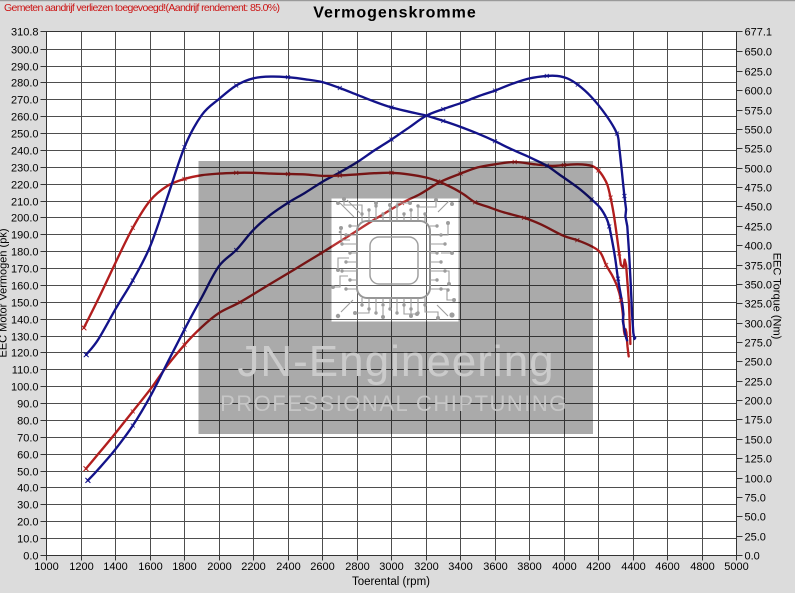 Image resolution: width=795 pixels, height=593 pixels. What do you see at coordinates (395, 361) in the screenshot?
I see `svg-text: JN-Engineering` at bounding box center [395, 361].